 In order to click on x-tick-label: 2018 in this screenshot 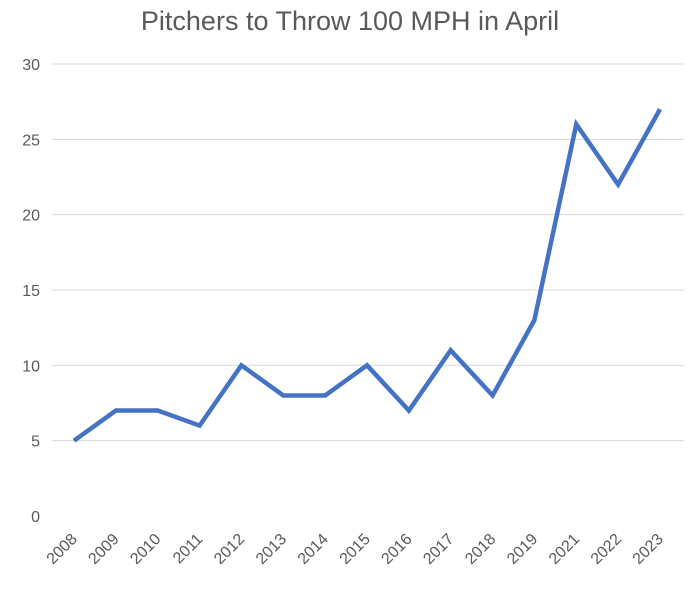, I will do `click(480, 549)`.